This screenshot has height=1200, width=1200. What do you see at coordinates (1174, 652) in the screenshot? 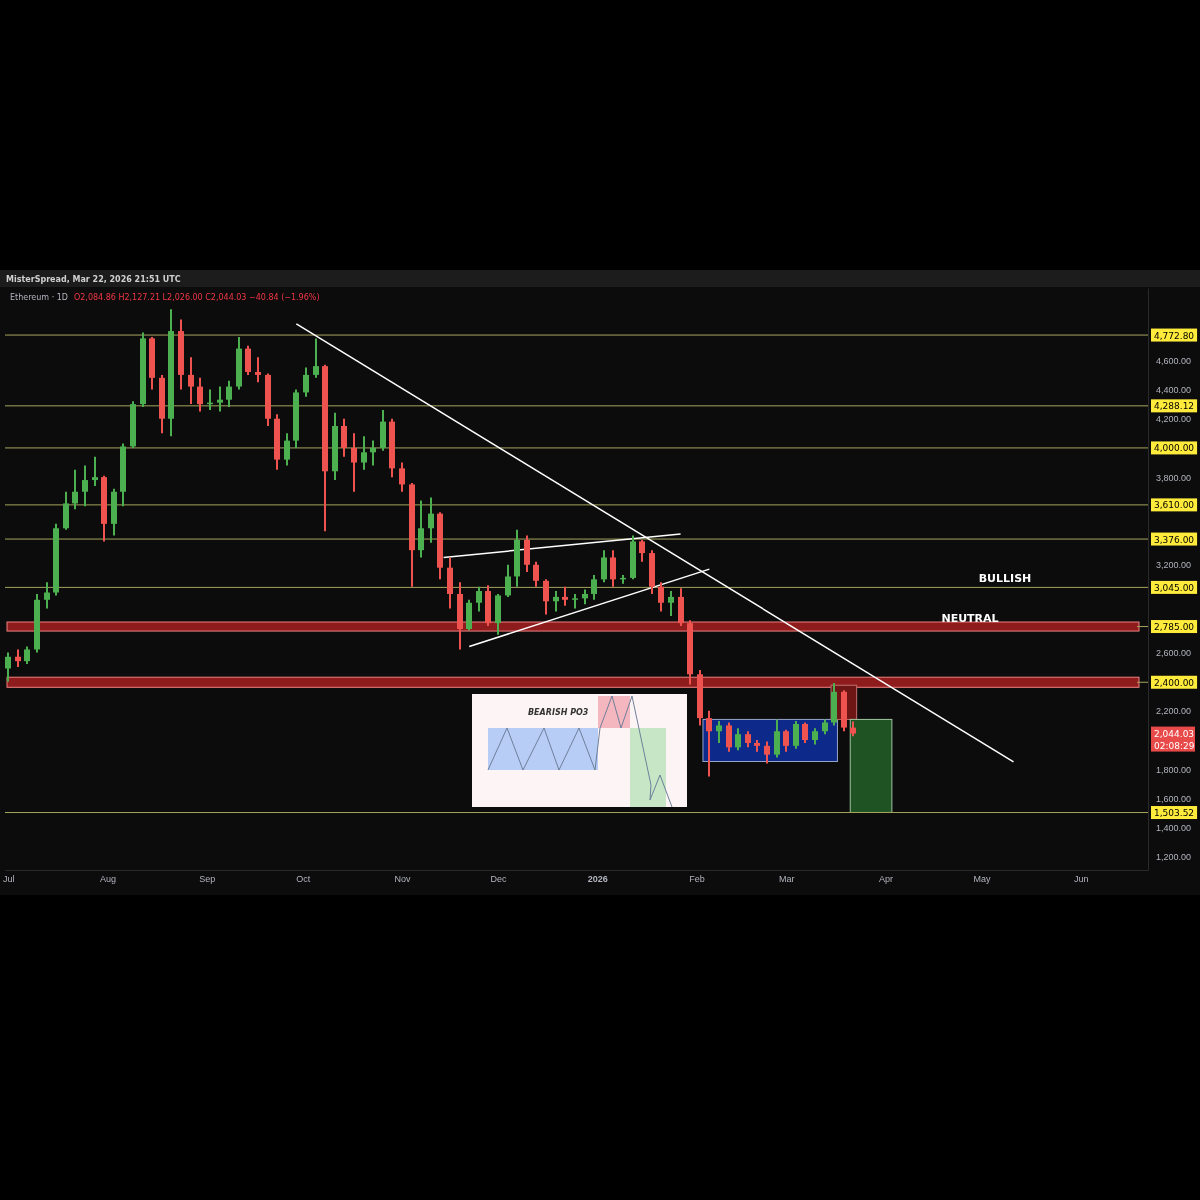
I see `y-tick-label: 2,600.00` at bounding box center [1174, 652].